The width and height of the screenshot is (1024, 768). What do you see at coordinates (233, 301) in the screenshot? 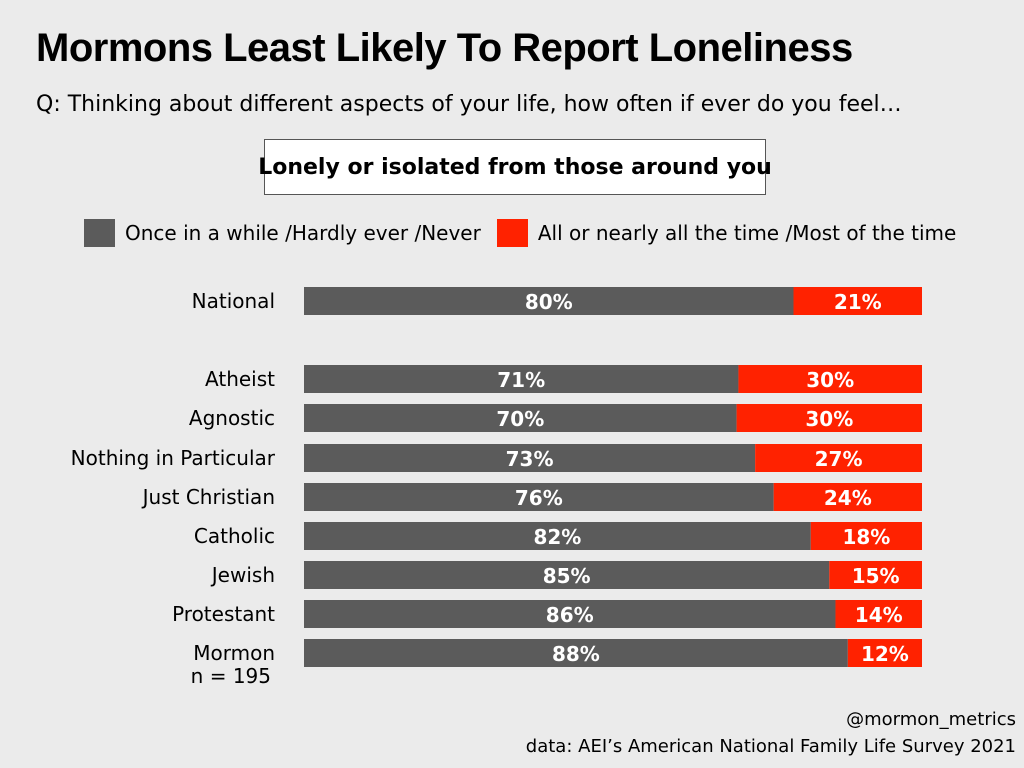
I see `category-label-national: National` at bounding box center [233, 301].